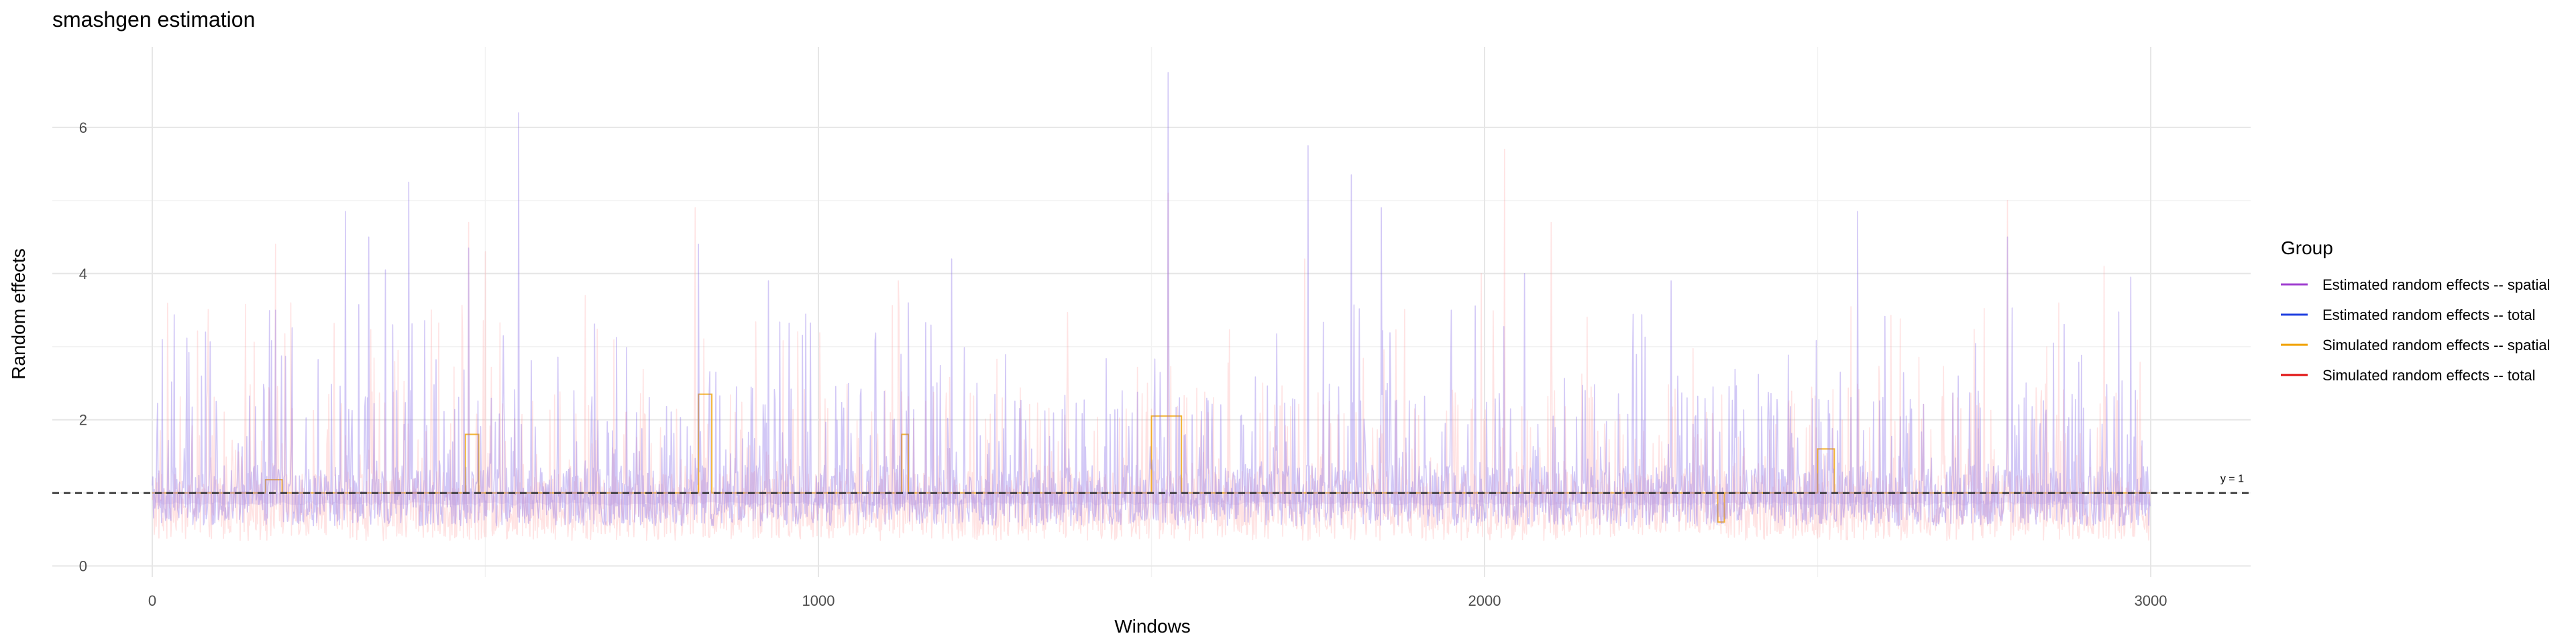 Image resolution: width=2576 pixels, height=644 pixels. Describe the element at coordinates (1151, 484) in the screenshot. I see `reference-line-layer: y = 1` at that location.